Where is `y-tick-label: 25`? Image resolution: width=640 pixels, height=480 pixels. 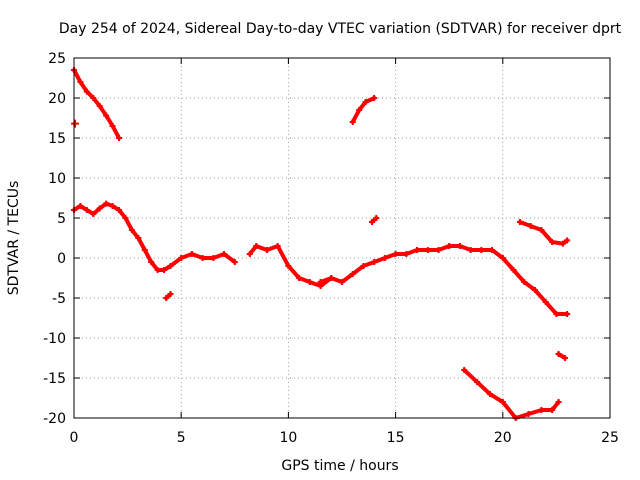 y-tick-label: 25 is located at coordinates (57, 59).